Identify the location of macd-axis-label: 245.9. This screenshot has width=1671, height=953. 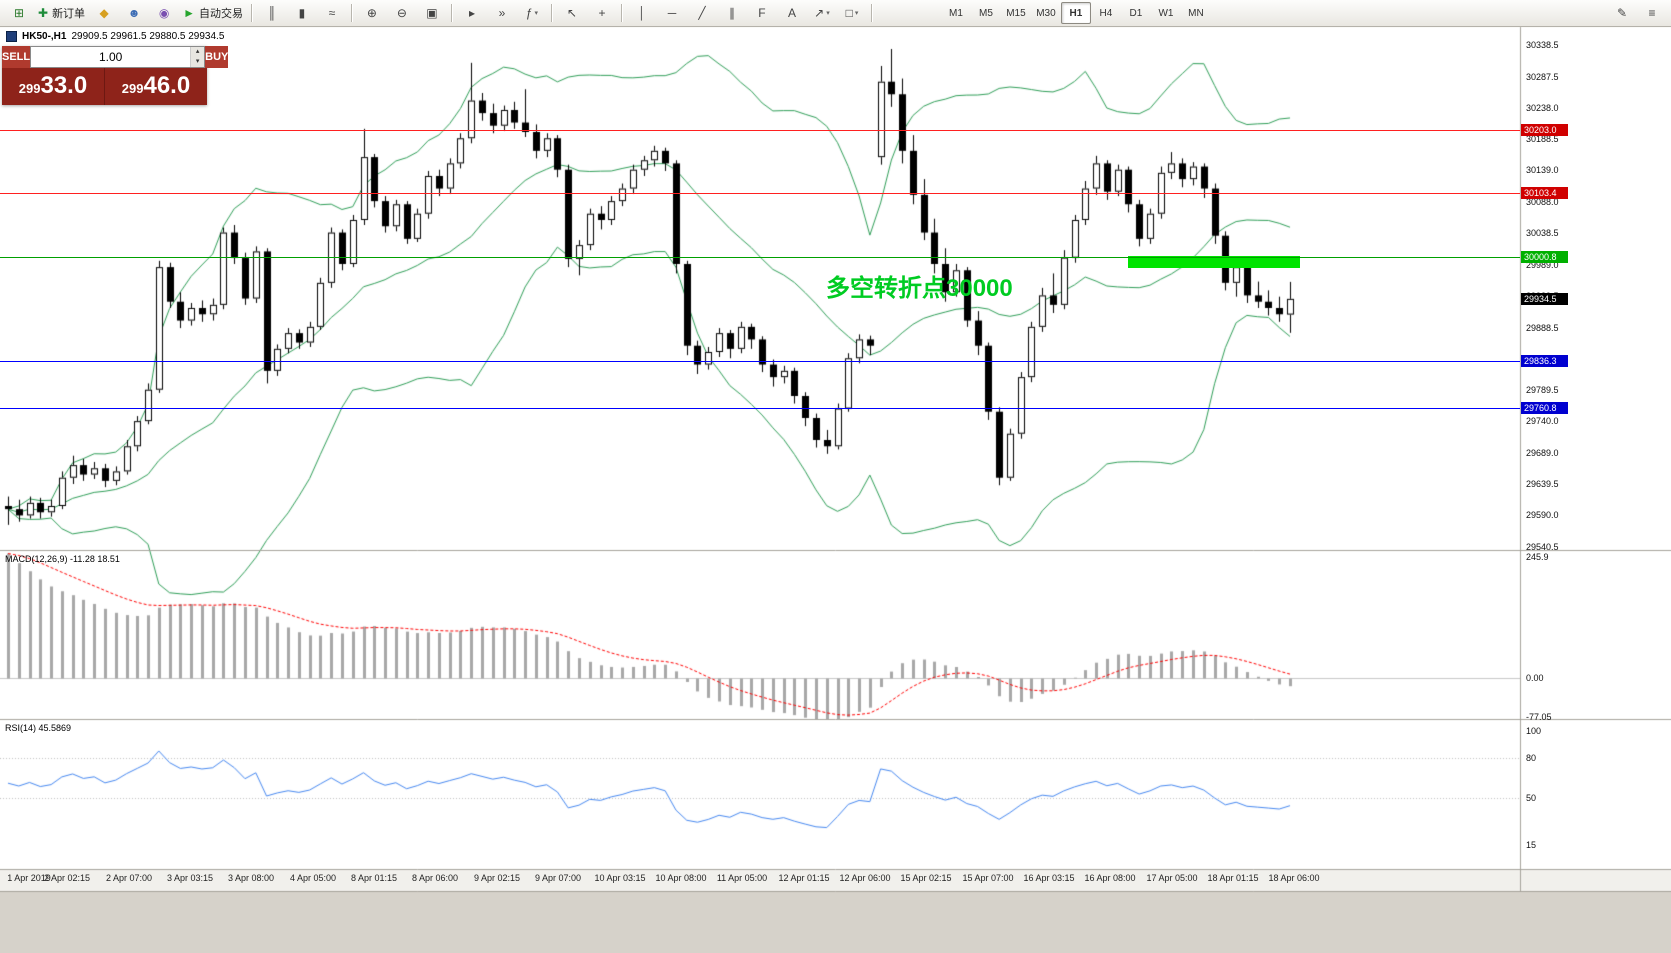
(1537, 557).